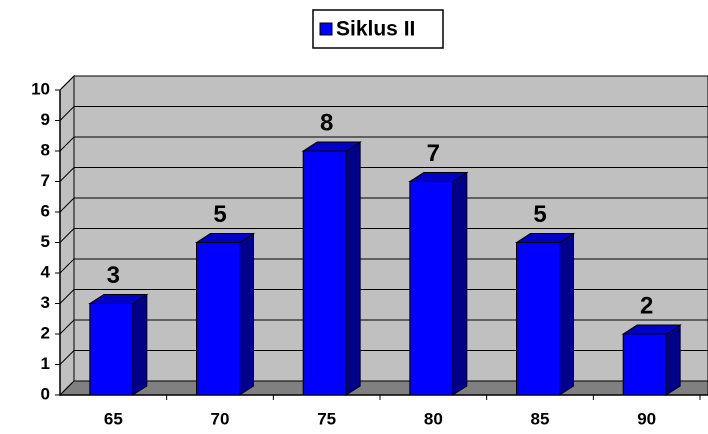  Describe the element at coordinates (433, 418) in the screenshot. I see `x-tick-label: 80` at that location.